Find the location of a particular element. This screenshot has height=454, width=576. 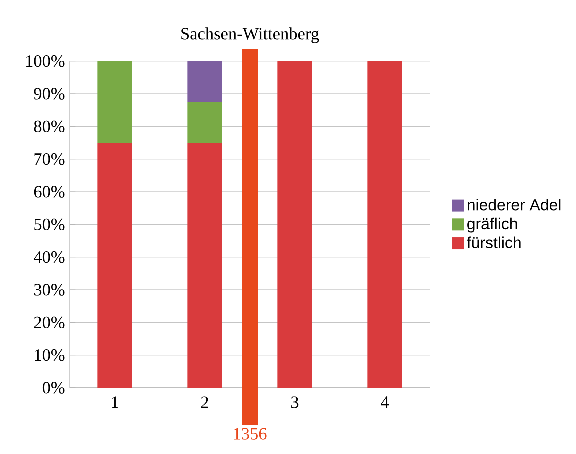

y-tick-label: 70% is located at coordinates (49, 159).